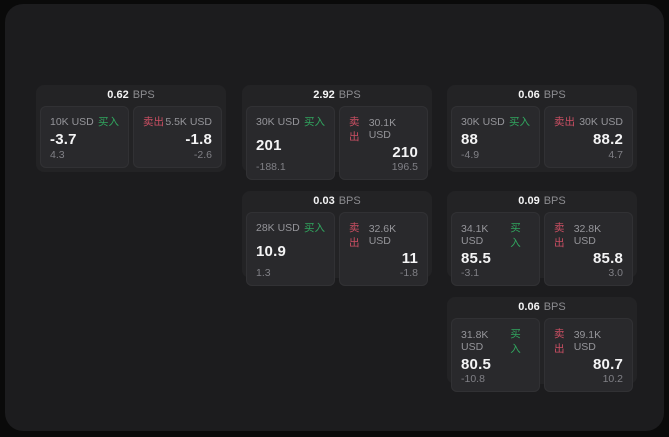  What do you see at coordinates (608, 139) in the screenshot?
I see `sell-price: 88.2` at bounding box center [608, 139].